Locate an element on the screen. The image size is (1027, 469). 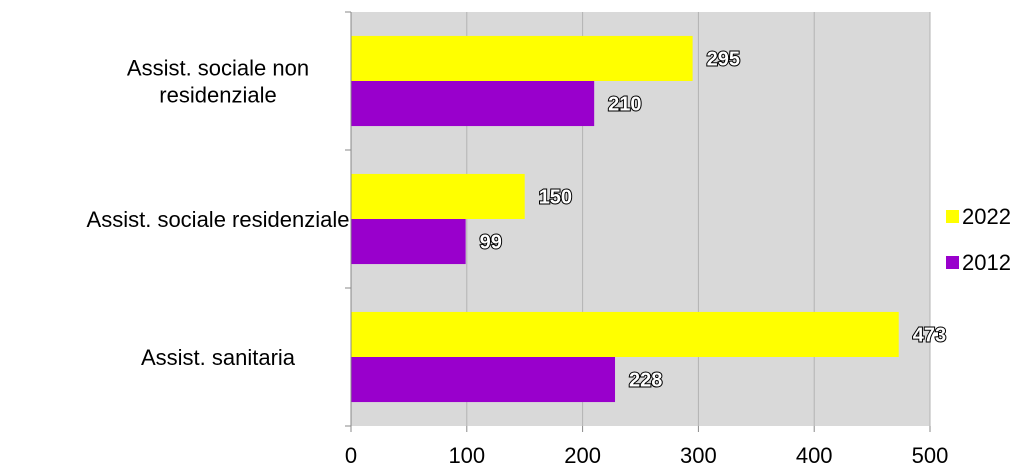
data-label: 99 is located at coordinates (491, 243).